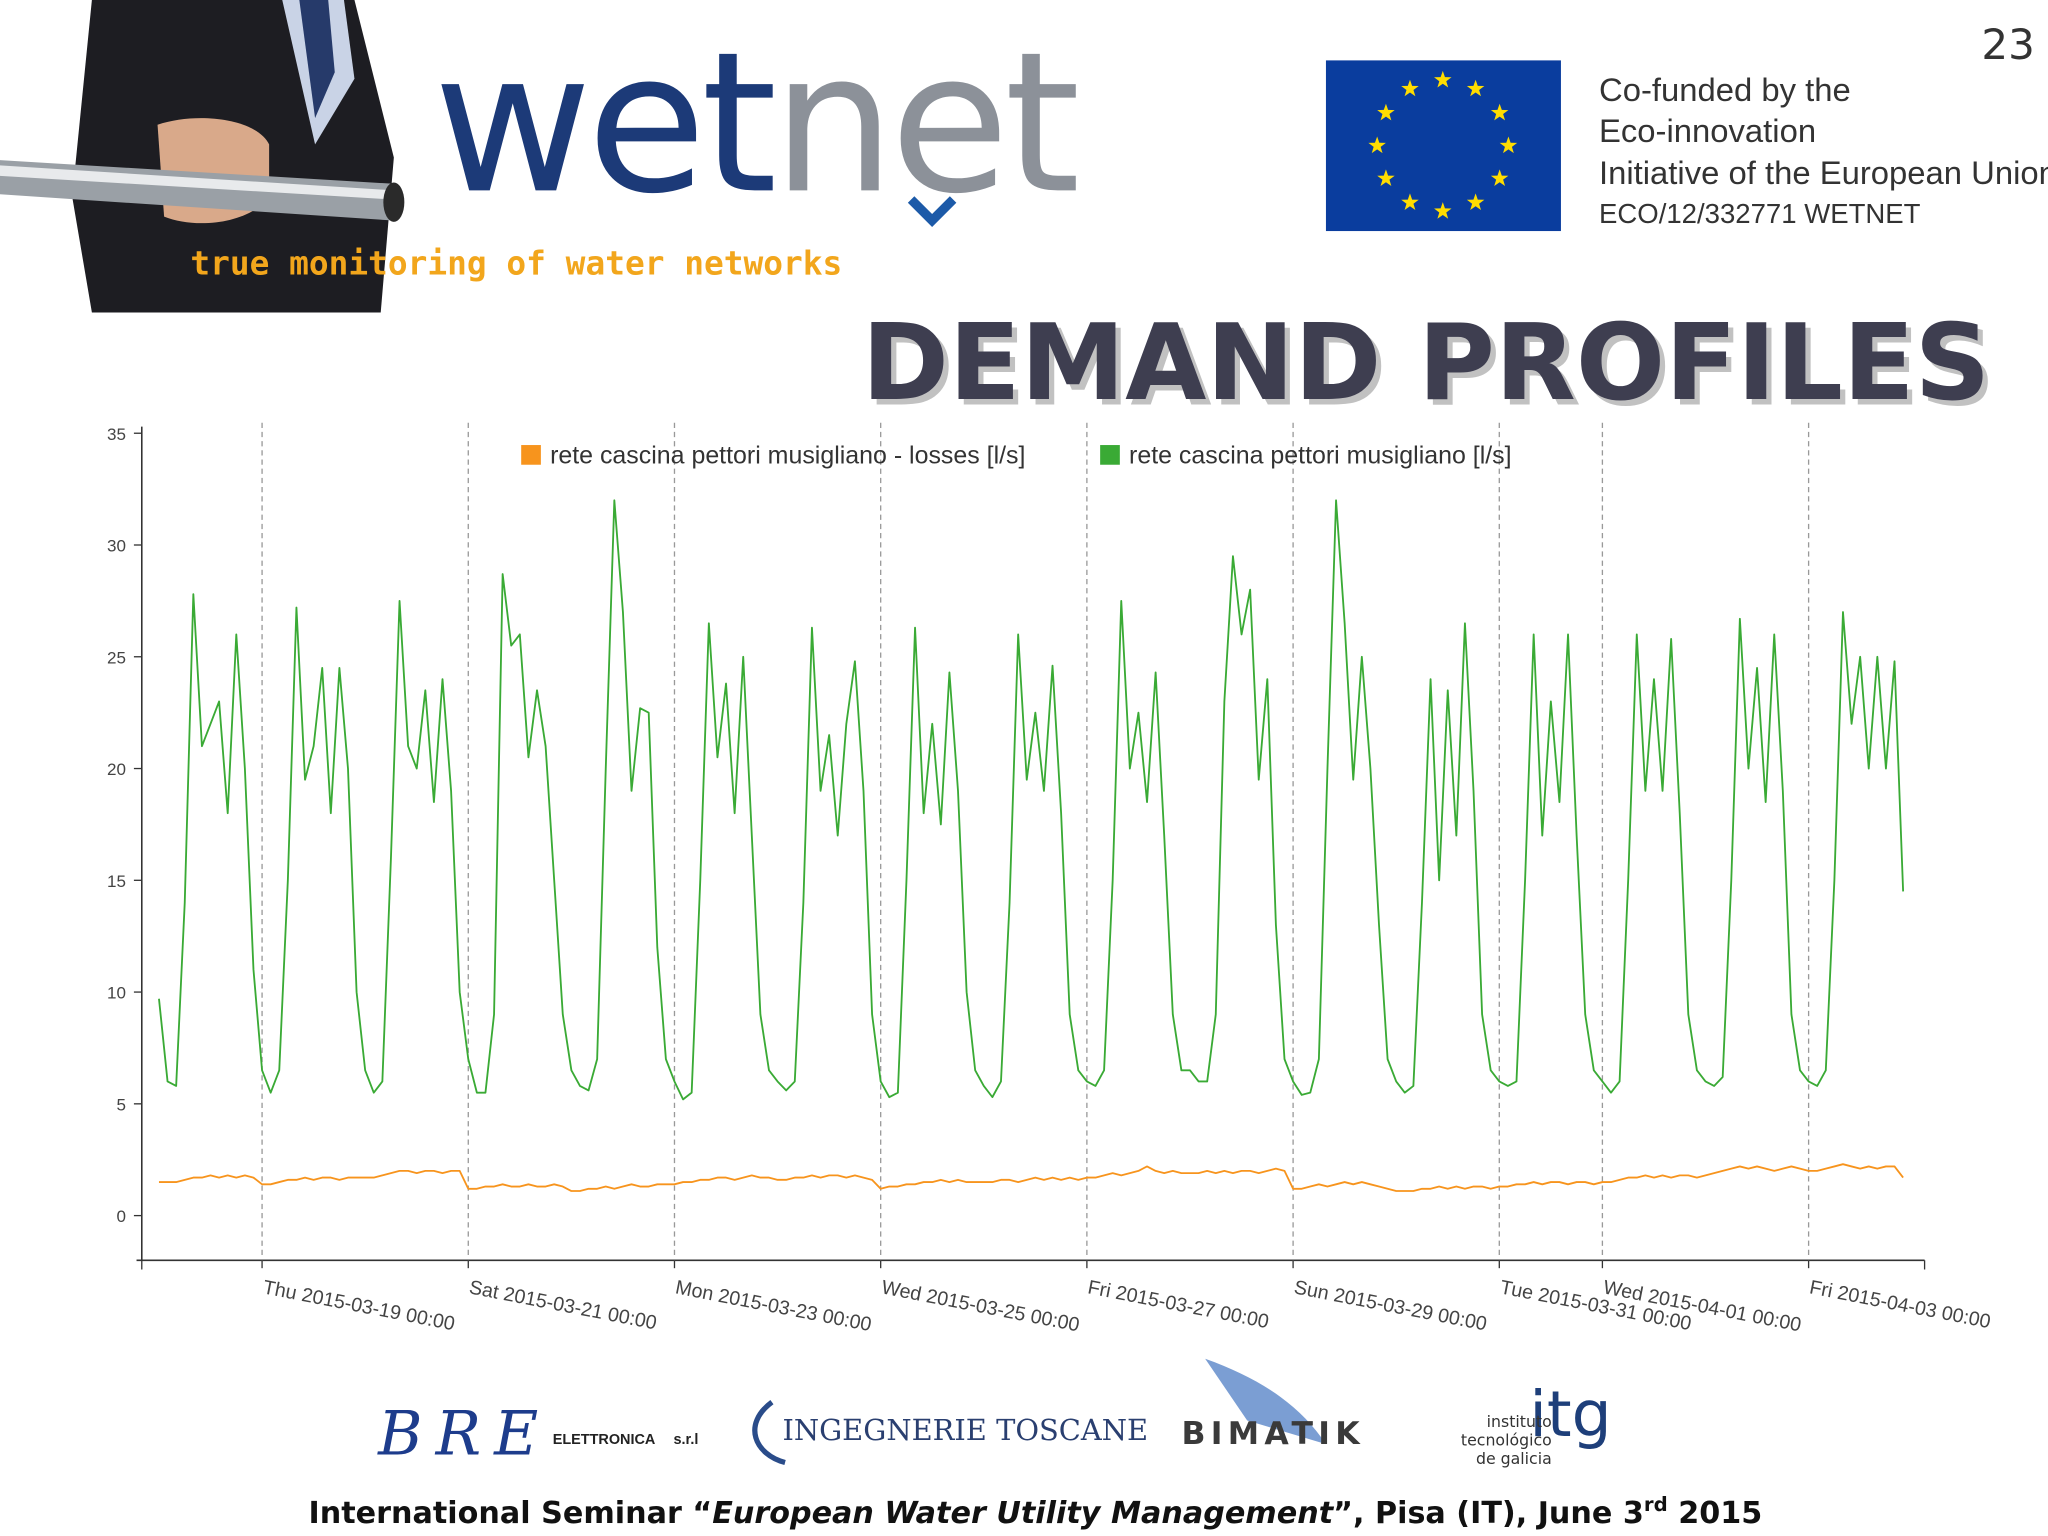  Describe the element at coordinates (116, 546) in the screenshot. I see `y-tick-label: 30` at that location.